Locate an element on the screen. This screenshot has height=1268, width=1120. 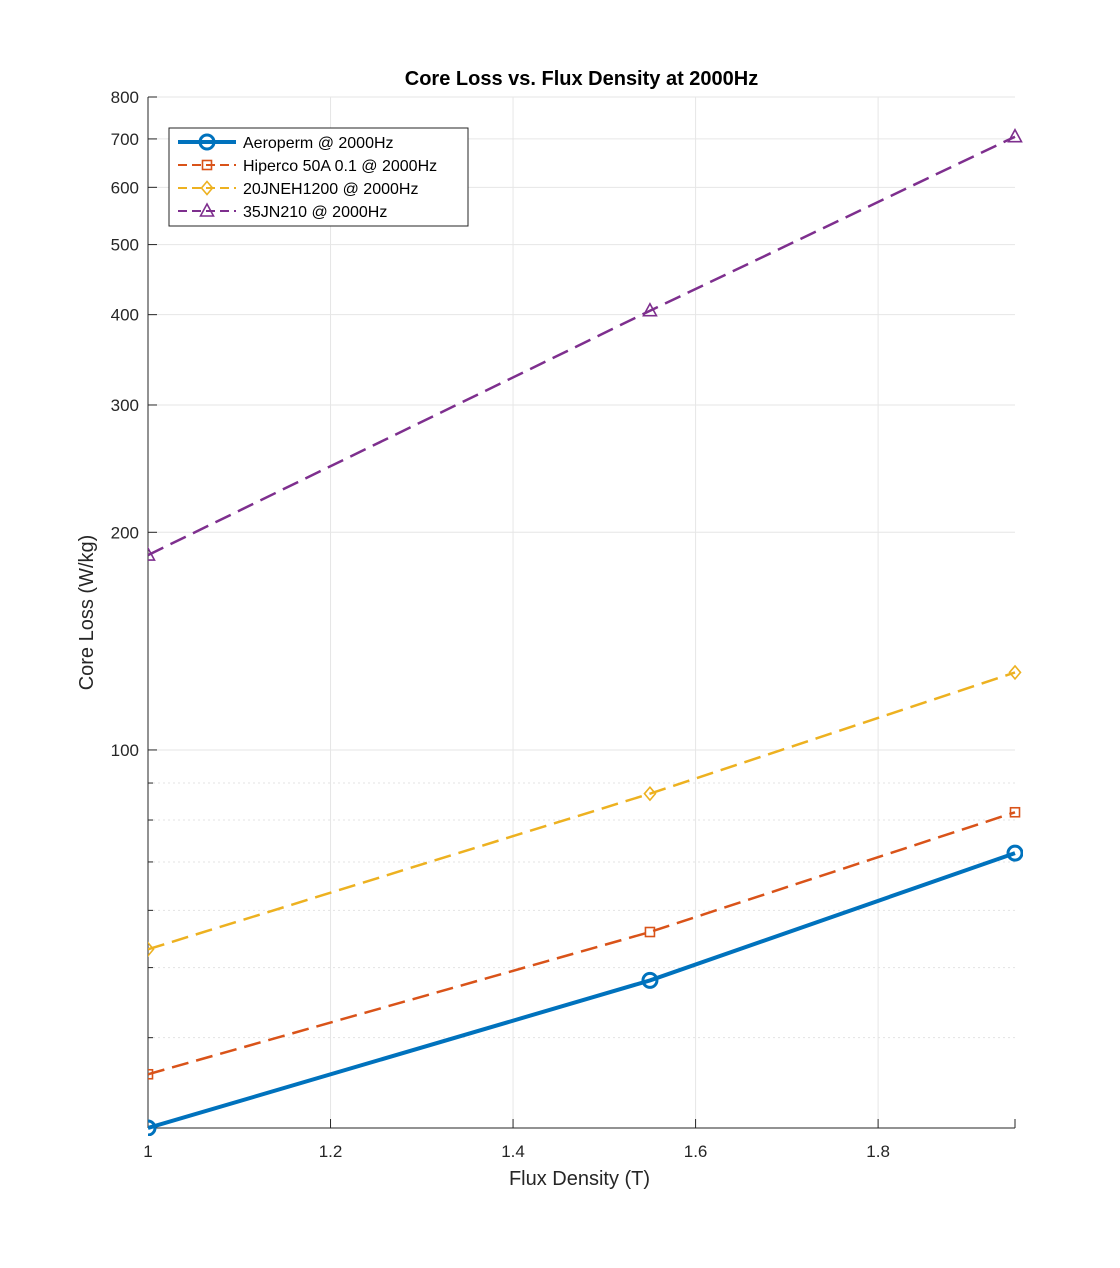
x-tick-label: 1.6 is located at coordinates (696, 1151).